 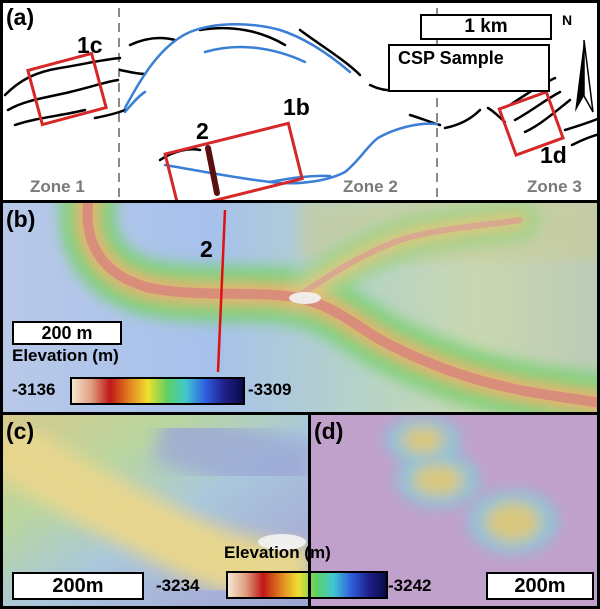 What do you see at coordinates (281, 104) in the screenshot?
I see `csp-sample-traces` at bounding box center [281, 104].